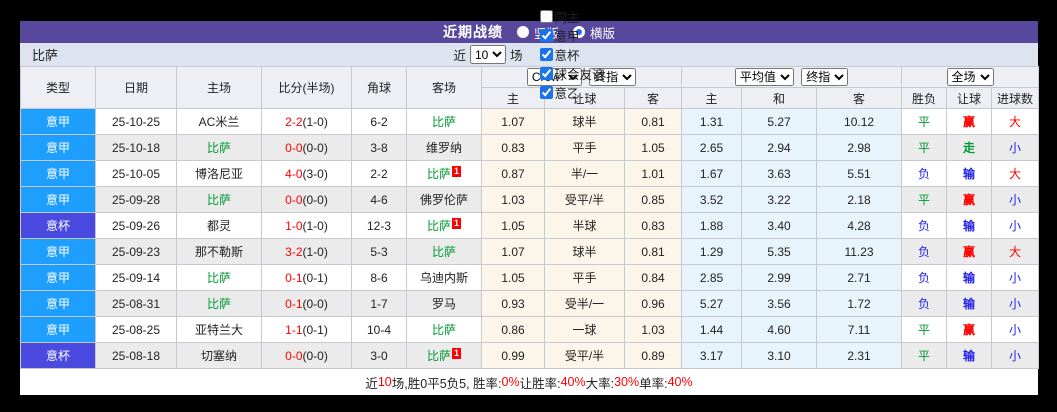  I want to click on score-cell: 1-1(0-1), so click(306, 329).